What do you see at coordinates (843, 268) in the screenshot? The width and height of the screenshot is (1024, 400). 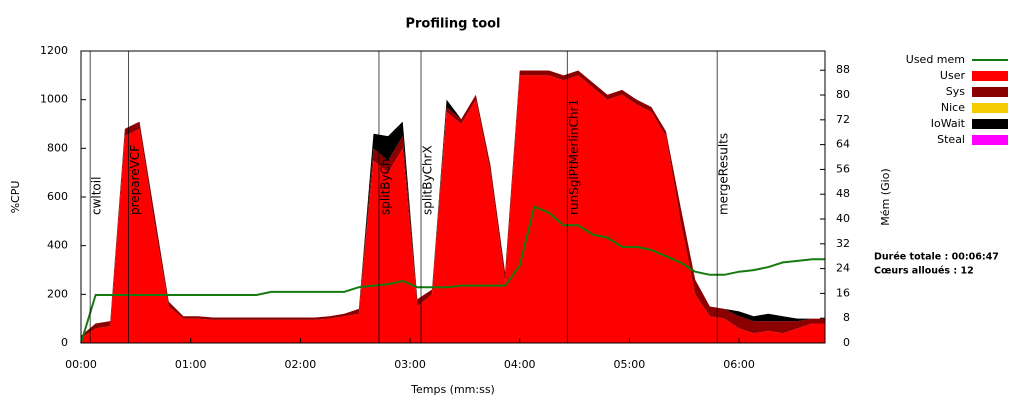 I see `y2-tick-label: 24` at bounding box center [843, 268].